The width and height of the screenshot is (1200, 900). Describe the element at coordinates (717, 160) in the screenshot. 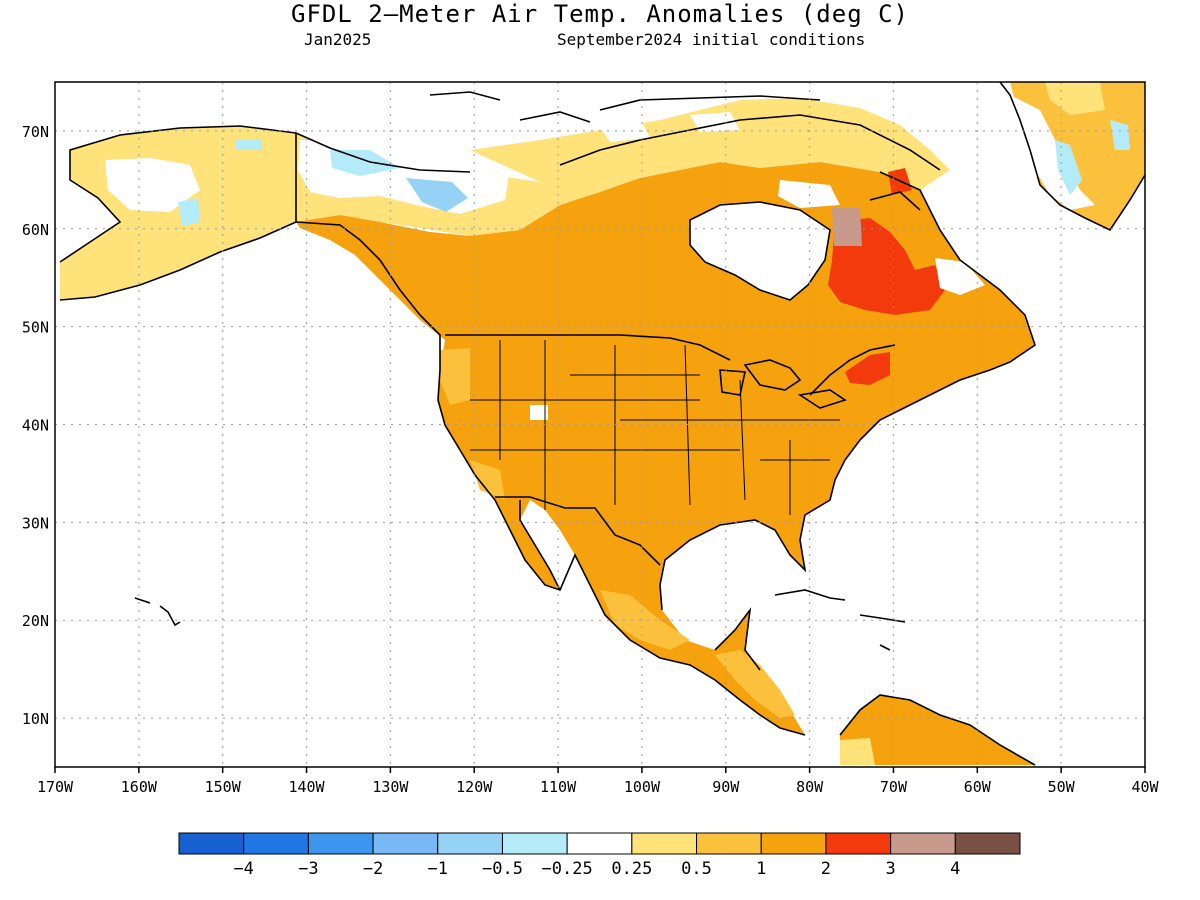

I see `nunavut-white` at that location.